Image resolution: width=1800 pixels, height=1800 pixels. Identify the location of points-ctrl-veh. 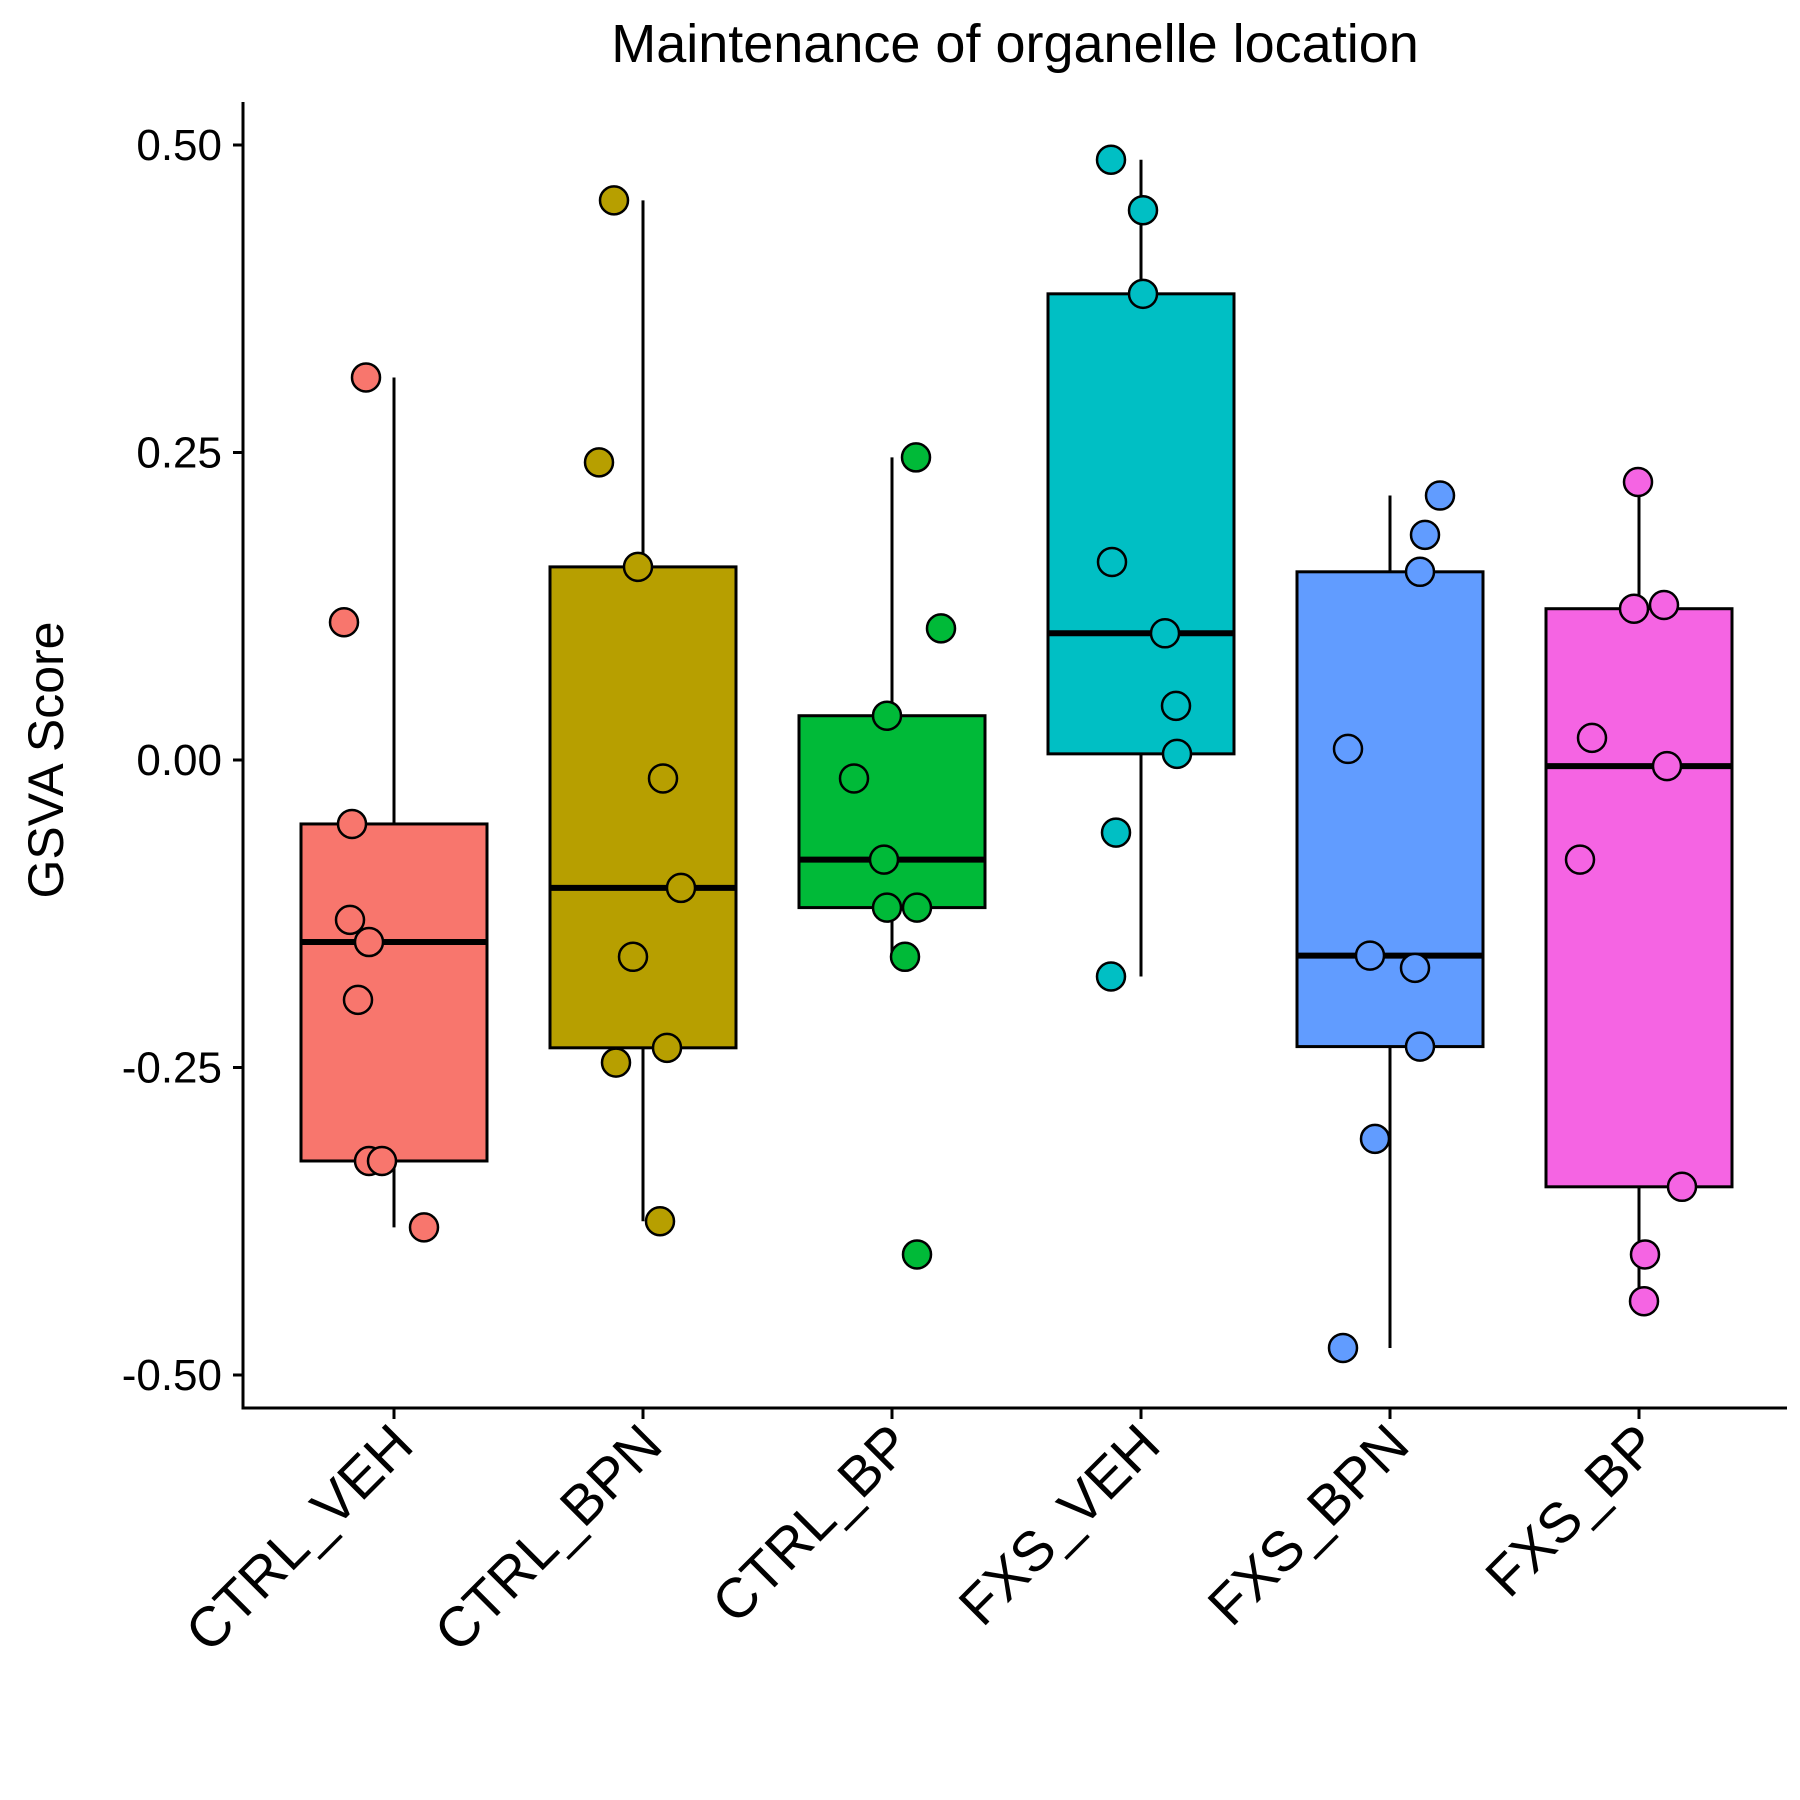
(384, 802).